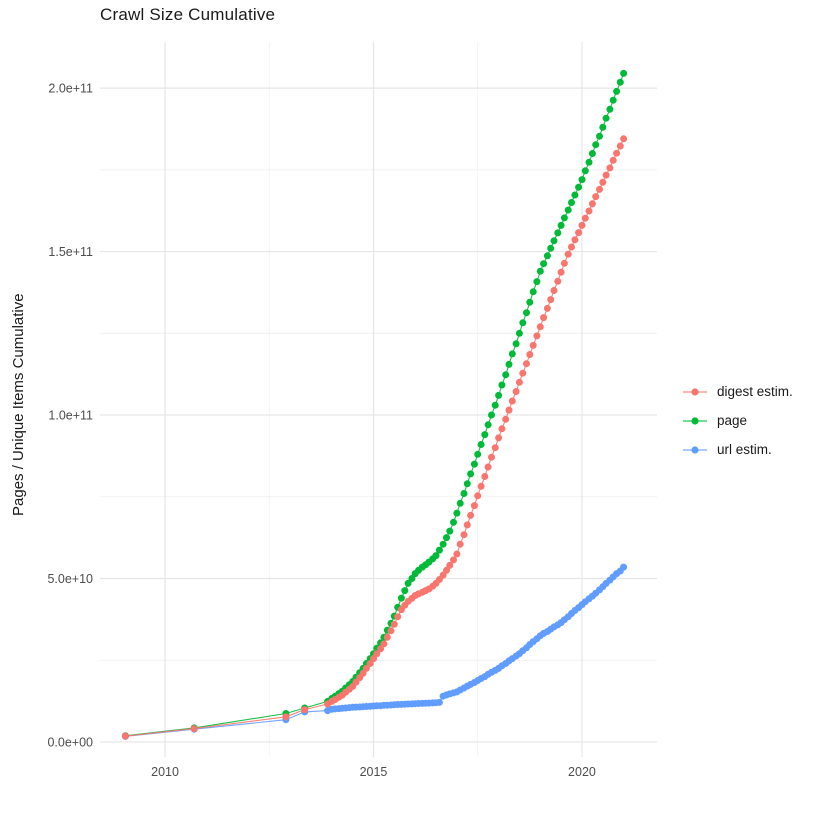  I want to click on legend: digest estim. page url estim., so click(737, 420).